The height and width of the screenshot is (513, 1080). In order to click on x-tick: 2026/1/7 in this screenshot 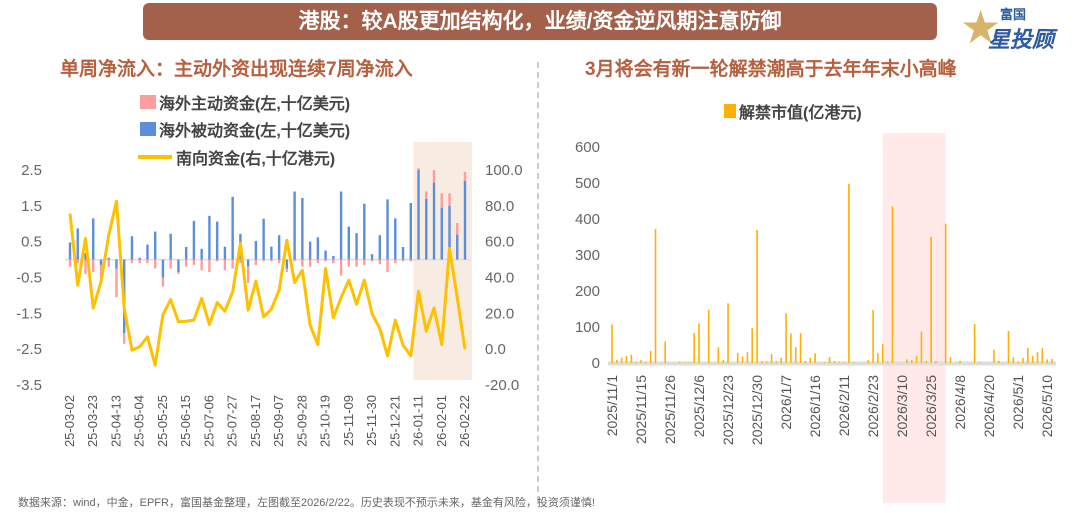, I will do `click(786, 402)`.